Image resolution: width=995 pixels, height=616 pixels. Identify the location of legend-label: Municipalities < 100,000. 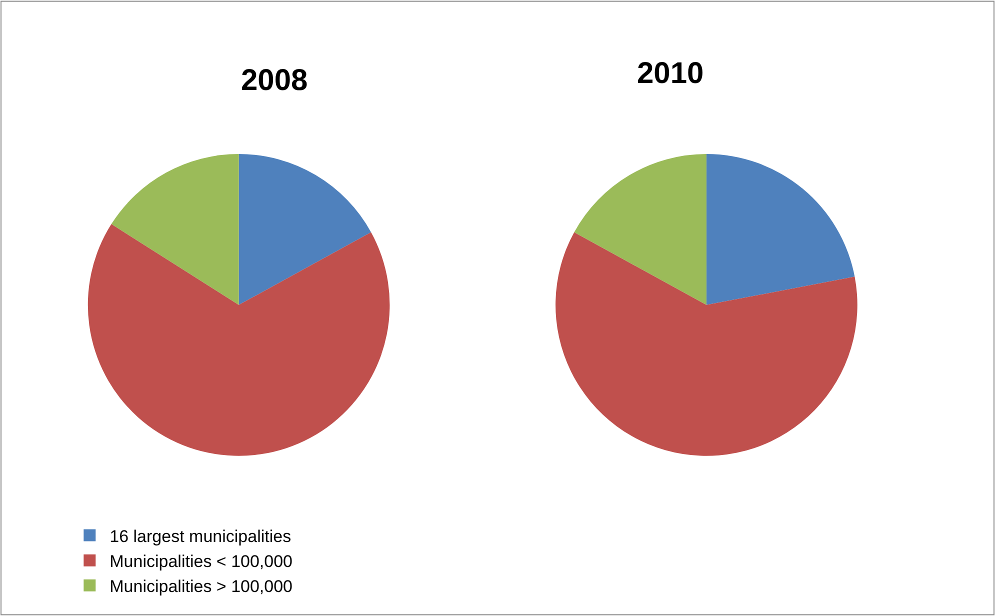
(201, 561).